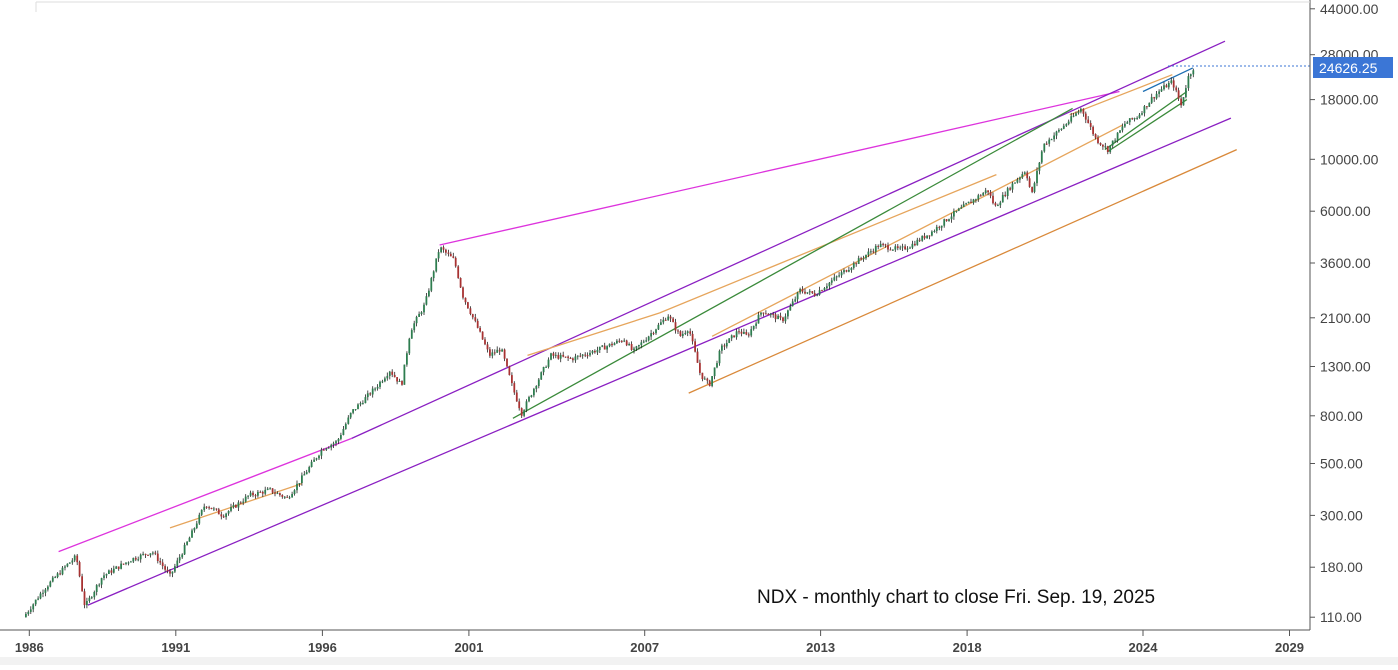 Image resolution: width=1398 pixels, height=670 pixels. Describe the element at coordinates (322, 647) in the screenshot. I see `x-tick-label: 1996` at that location.